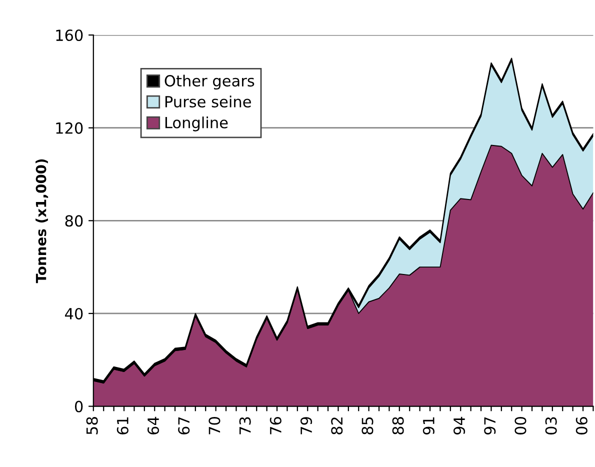 The image size is (595, 467). I want to click on legend-label: Purse seine, so click(208, 102).